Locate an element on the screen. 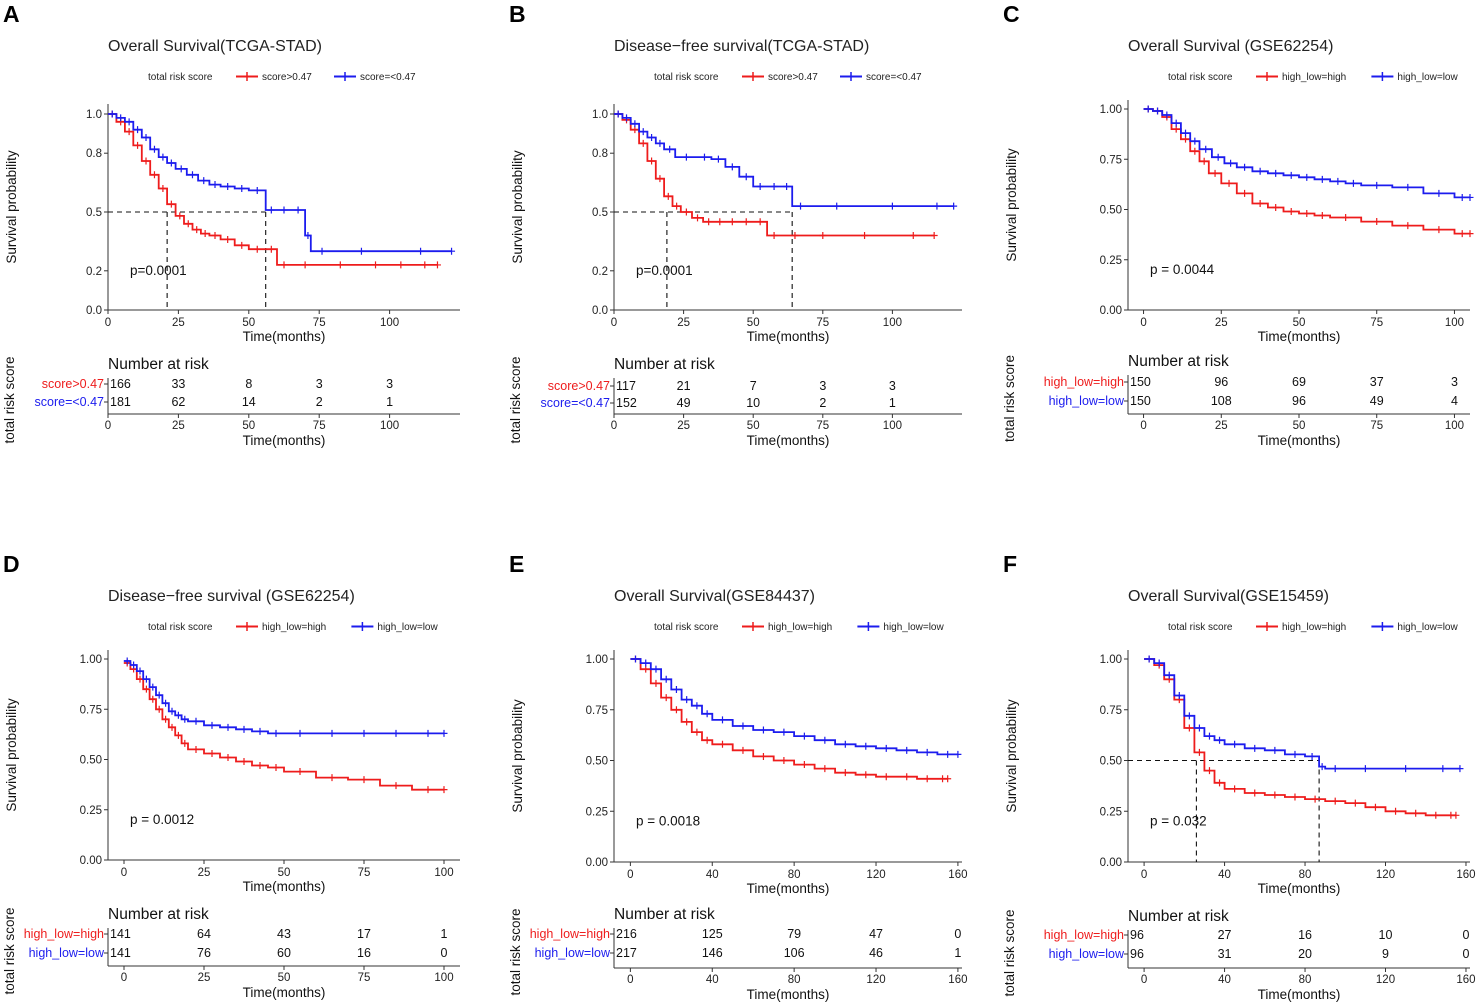  y-tick-label: 0.5 is located at coordinates (94, 213).